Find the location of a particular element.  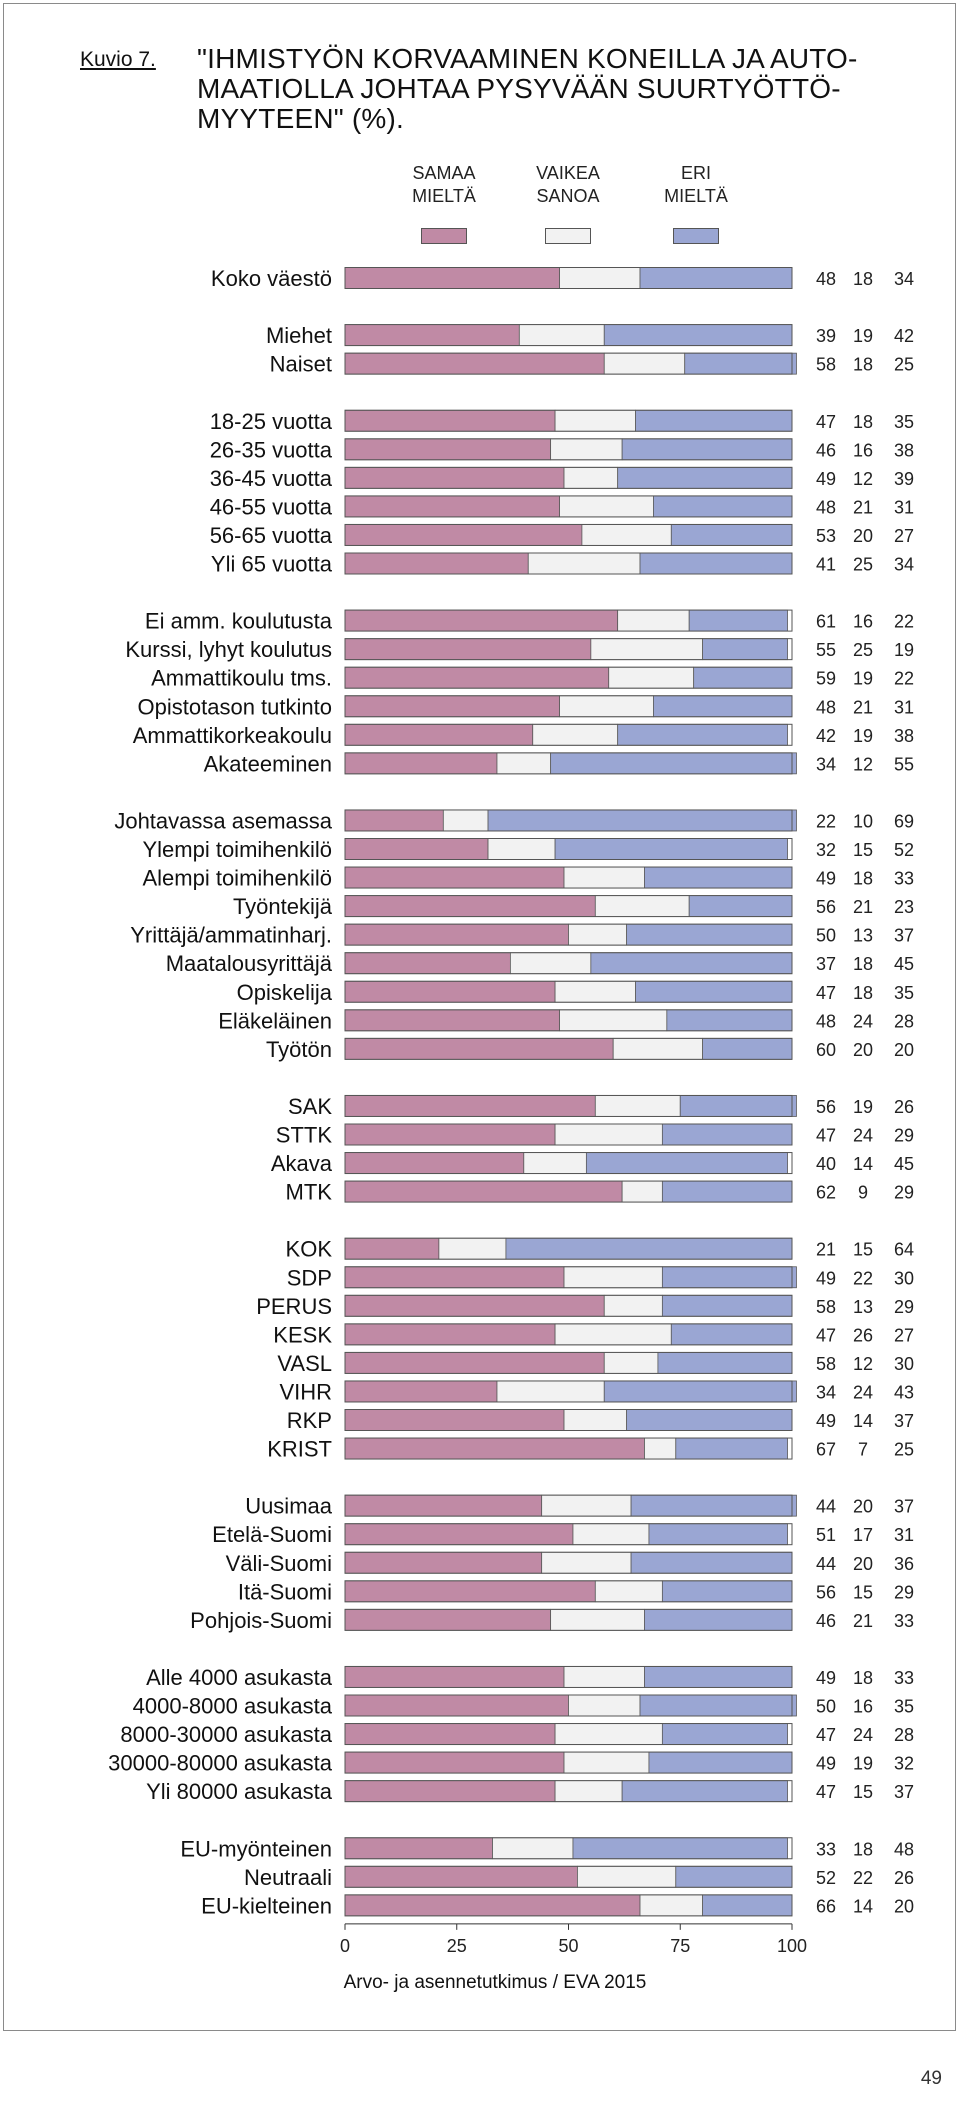

value-label: 59 is located at coordinates (826, 679).